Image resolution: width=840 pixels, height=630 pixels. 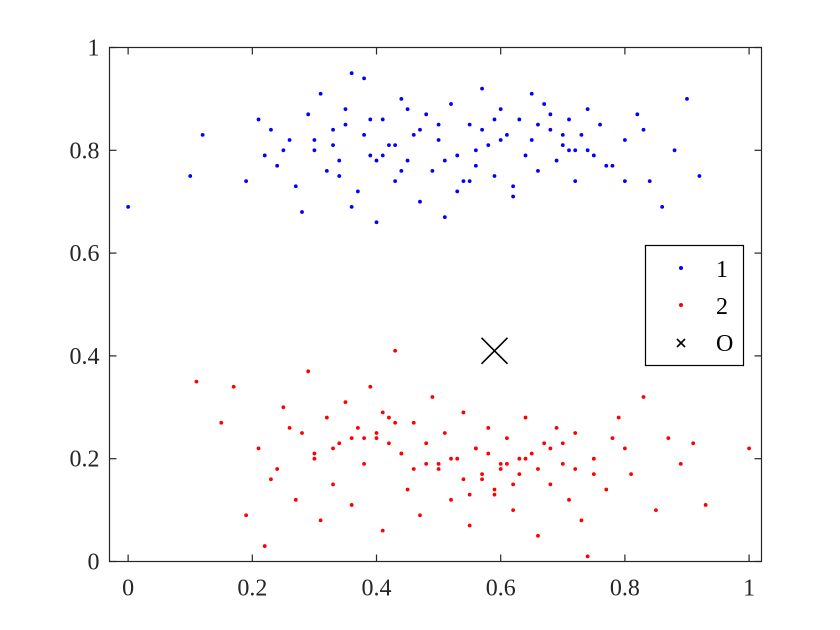 I want to click on legend-entry-2: 2, so click(x=703, y=307).